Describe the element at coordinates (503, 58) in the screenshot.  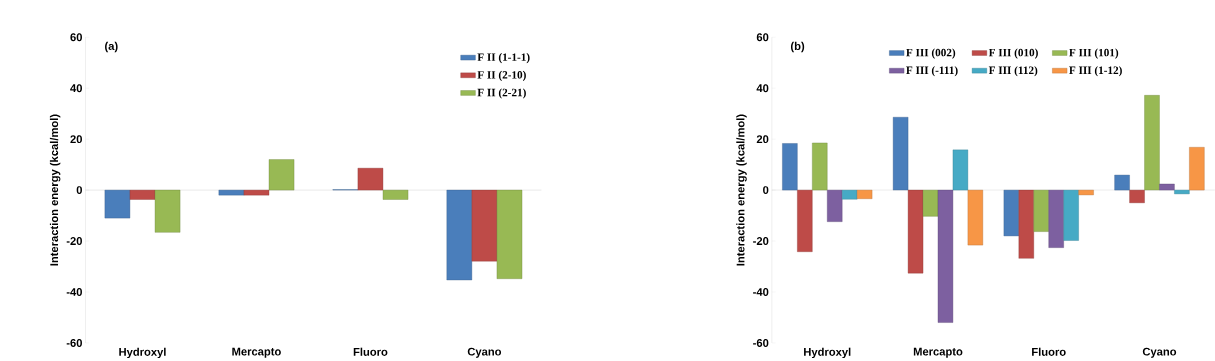
I see `legend-label: F II (1-1-1)` at that location.